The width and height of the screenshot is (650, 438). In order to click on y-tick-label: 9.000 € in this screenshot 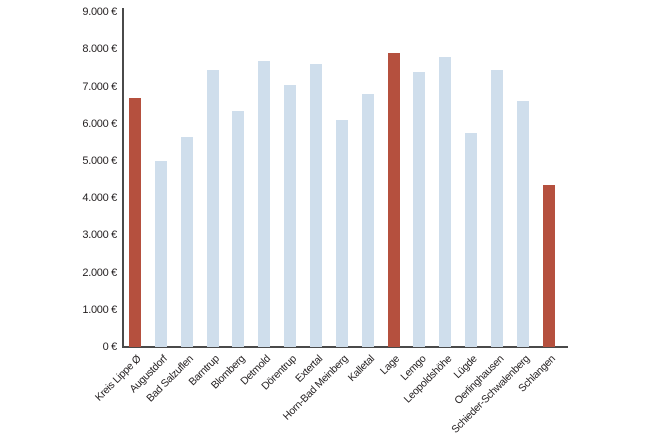, I will do `click(99, 12)`.